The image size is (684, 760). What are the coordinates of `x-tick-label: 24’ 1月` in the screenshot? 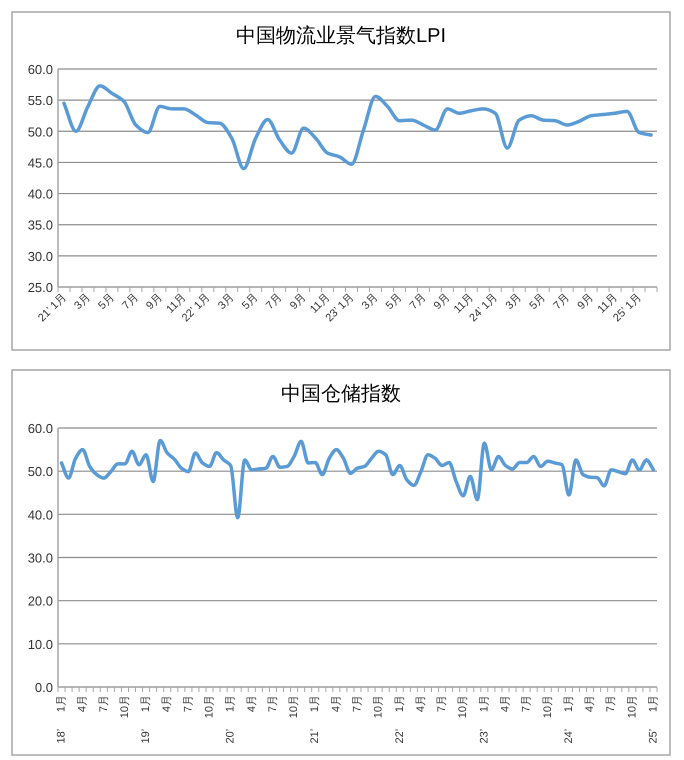 It's located at (568, 719).